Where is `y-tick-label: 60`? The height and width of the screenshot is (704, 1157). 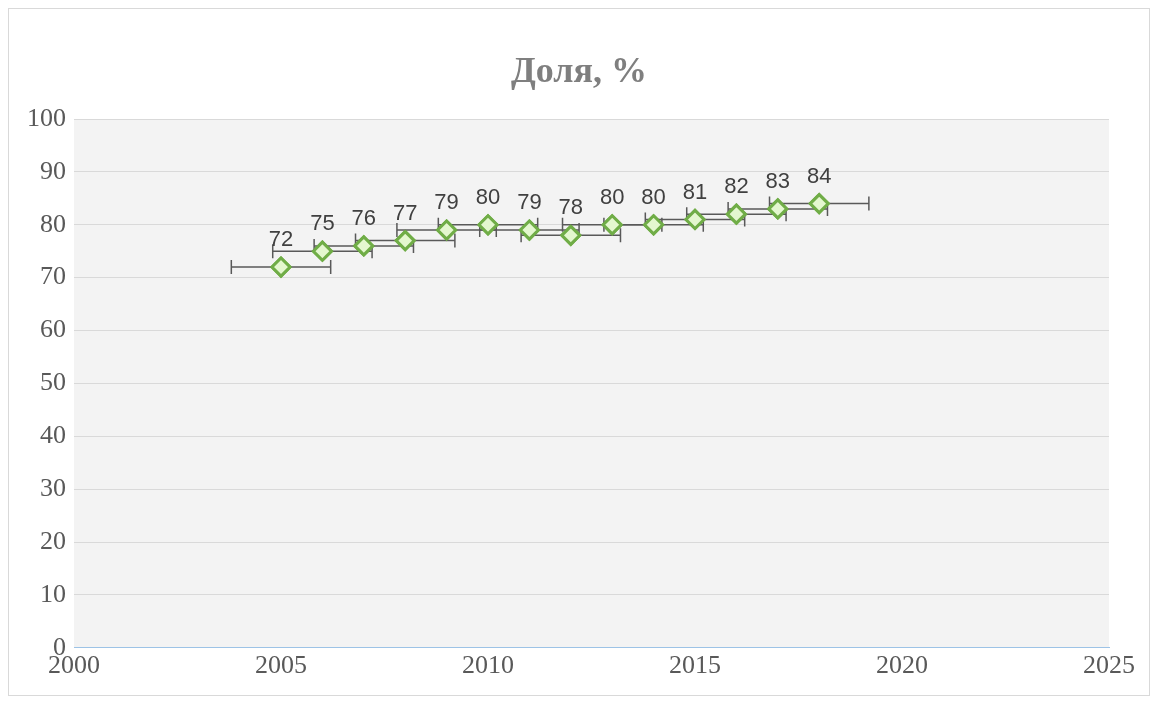
y-tick-label: 60 is located at coordinates (53, 329).